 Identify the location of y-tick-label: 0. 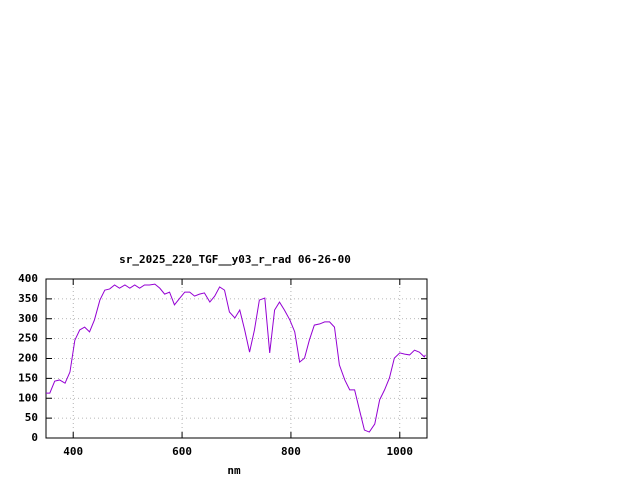
(34, 437).